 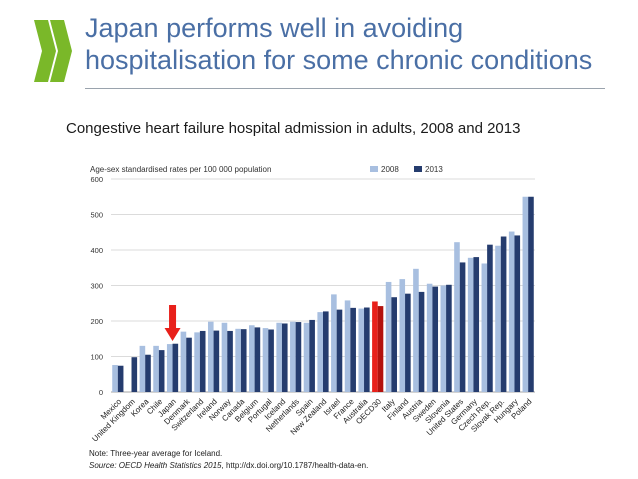 What do you see at coordinates (406, 169) in the screenshot?
I see `chart-legend: 2008 2013` at bounding box center [406, 169].